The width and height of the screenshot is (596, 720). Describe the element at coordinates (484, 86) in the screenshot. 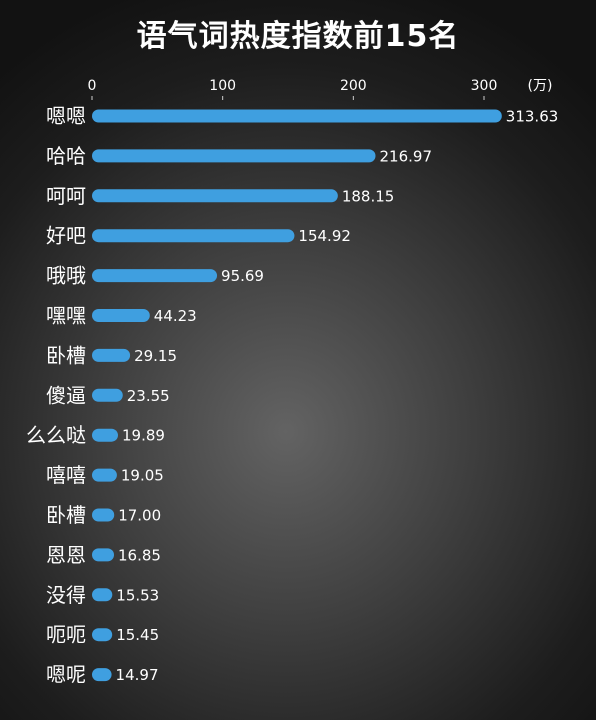

I see `x-tick-label: 300` at that location.